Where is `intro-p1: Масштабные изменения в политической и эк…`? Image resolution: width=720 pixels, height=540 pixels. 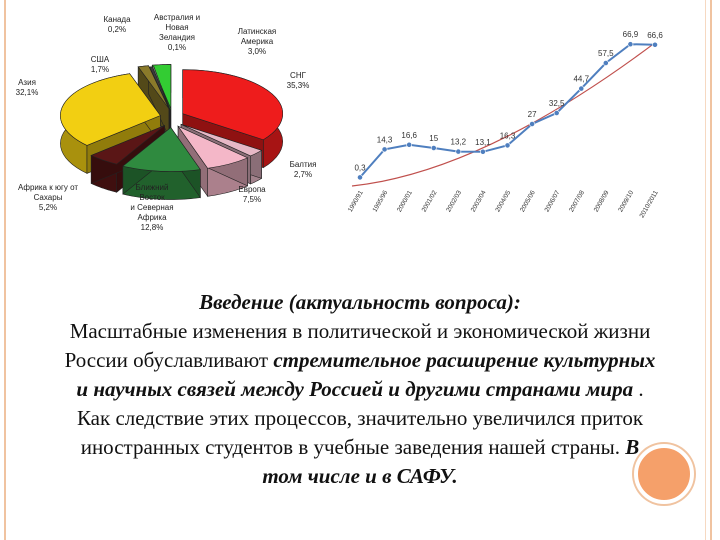
intro-p1: Масштабные изменения в политической и эк… is located at coordinates (357, 345).